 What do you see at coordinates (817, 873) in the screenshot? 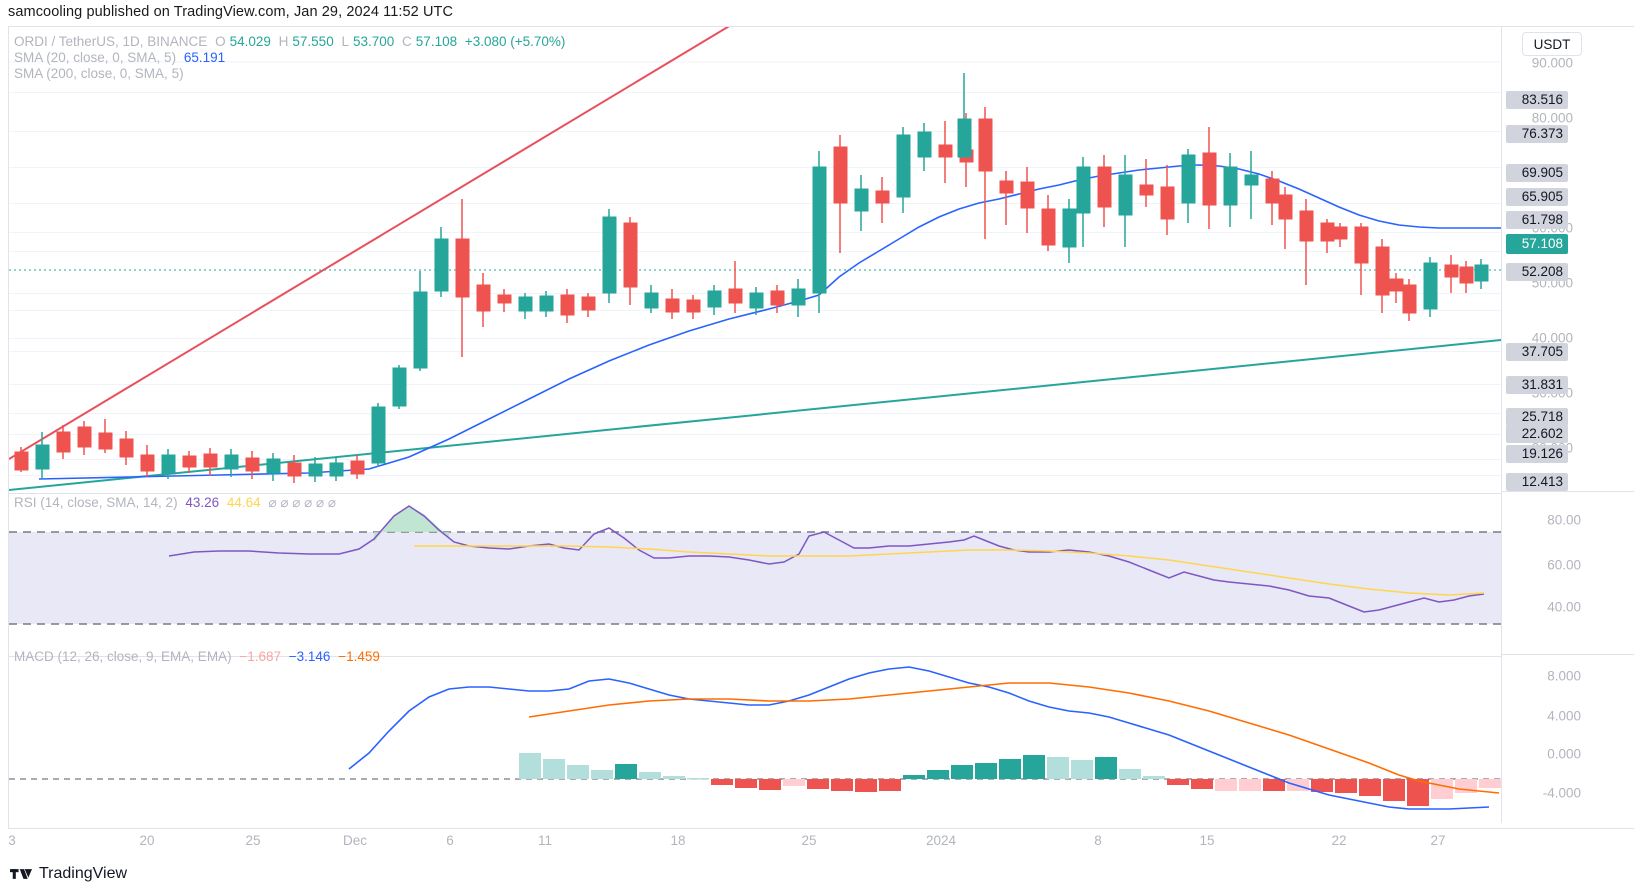
I see `footer: TradingView` at bounding box center [817, 873].